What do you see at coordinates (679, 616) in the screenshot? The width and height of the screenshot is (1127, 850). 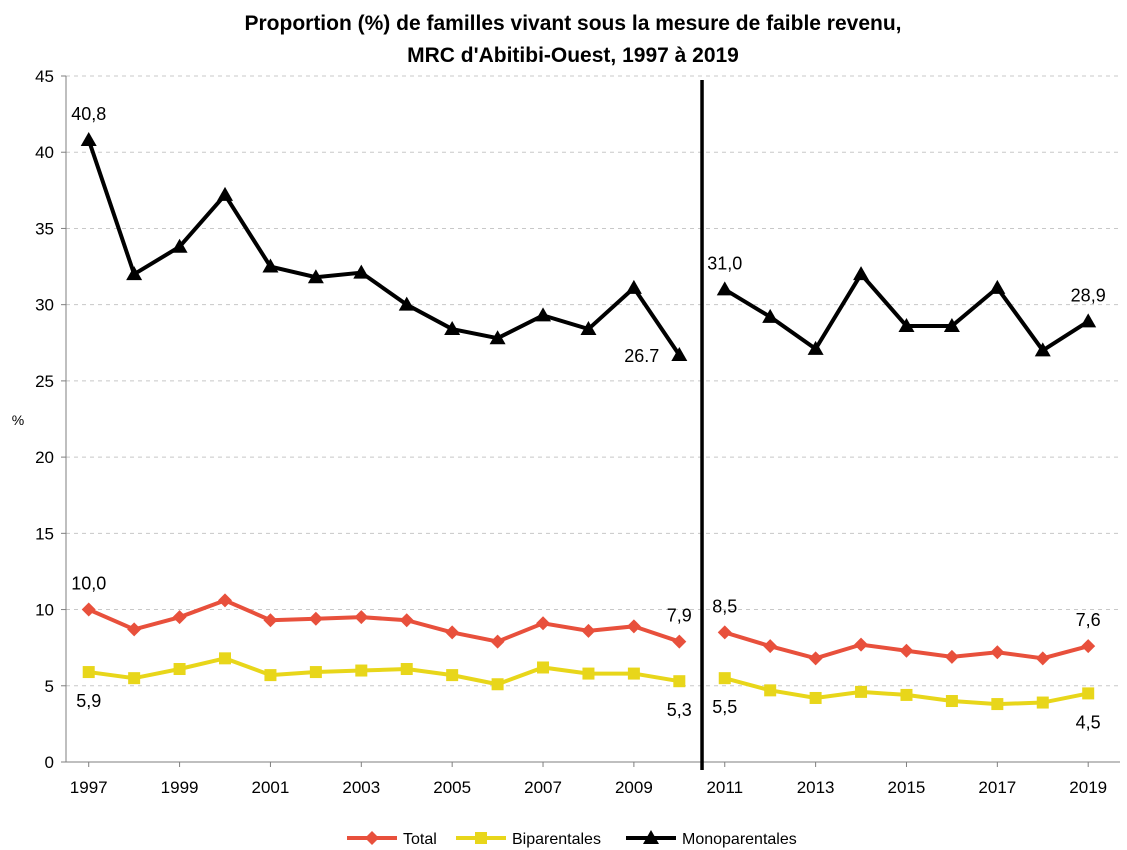 I see `data-label-2010-7-9: 7,9` at bounding box center [679, 616].